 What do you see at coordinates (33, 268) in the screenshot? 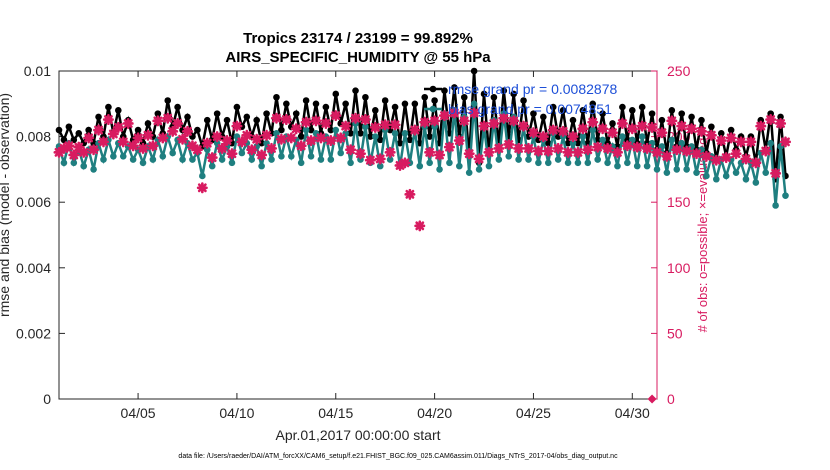
I see `y-left-tick-label: 0.004` at bounding box center [33, 268].